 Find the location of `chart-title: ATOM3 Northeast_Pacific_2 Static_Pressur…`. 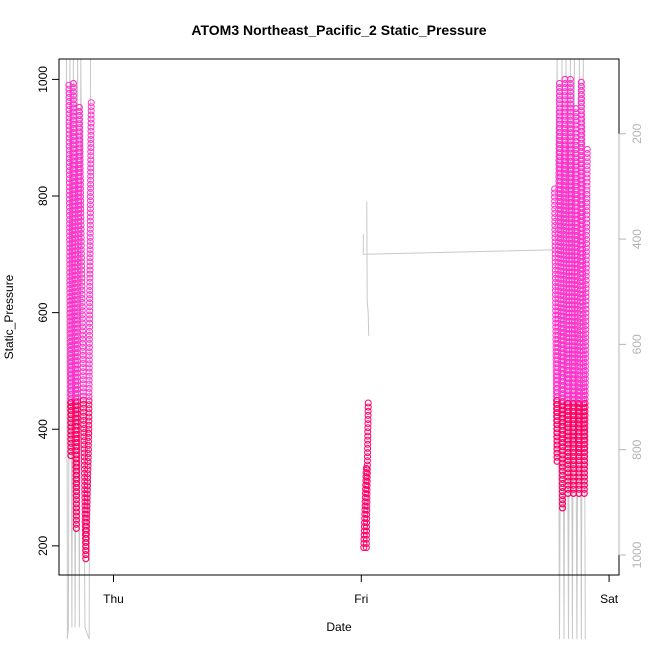

chart-title: ATOM3 Northeast_Pacific_2 Static_Pressur… is located at coordinates (338, 30).